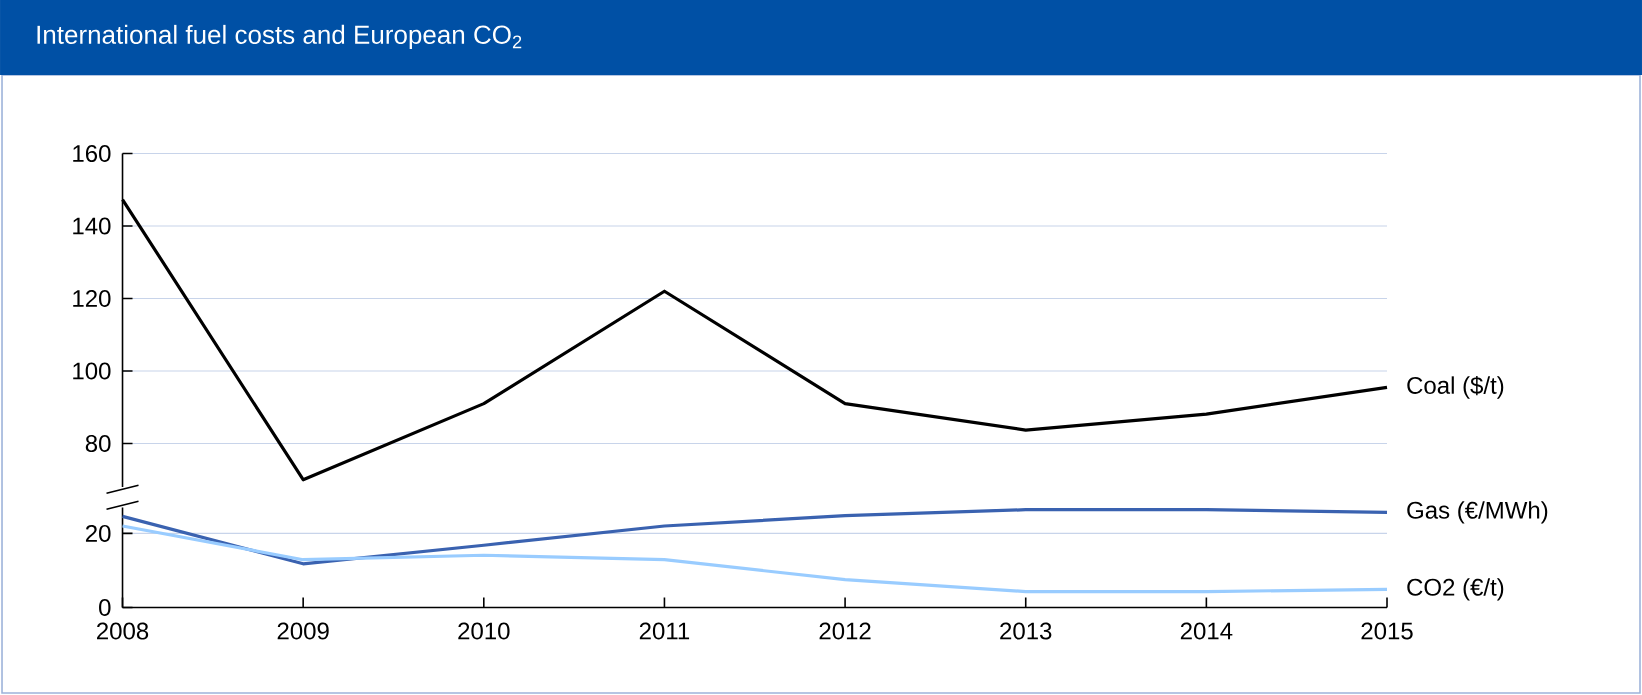 The image size is (1642, 695). I want to click on x-tick-label: 2009, so click(303, 631).